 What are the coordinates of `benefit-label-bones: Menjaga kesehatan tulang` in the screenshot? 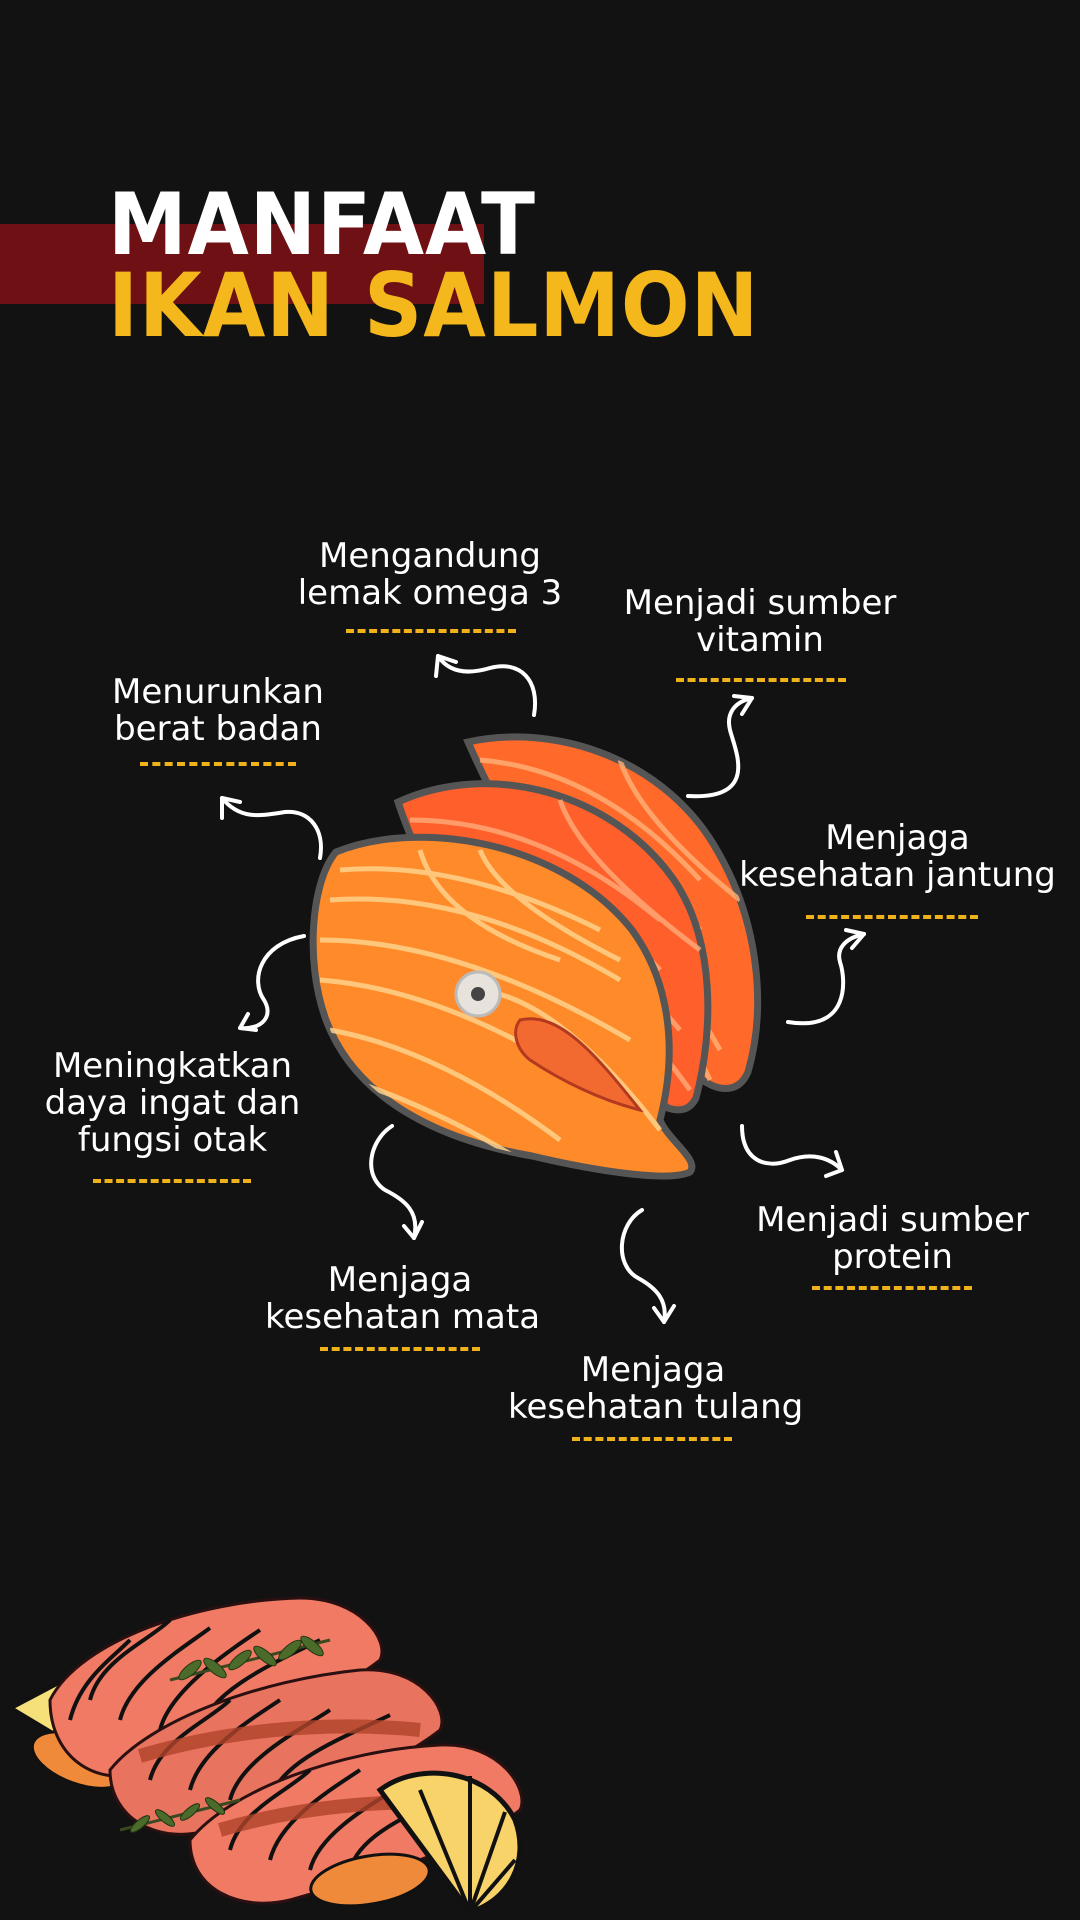 It's located at (656, 1388).